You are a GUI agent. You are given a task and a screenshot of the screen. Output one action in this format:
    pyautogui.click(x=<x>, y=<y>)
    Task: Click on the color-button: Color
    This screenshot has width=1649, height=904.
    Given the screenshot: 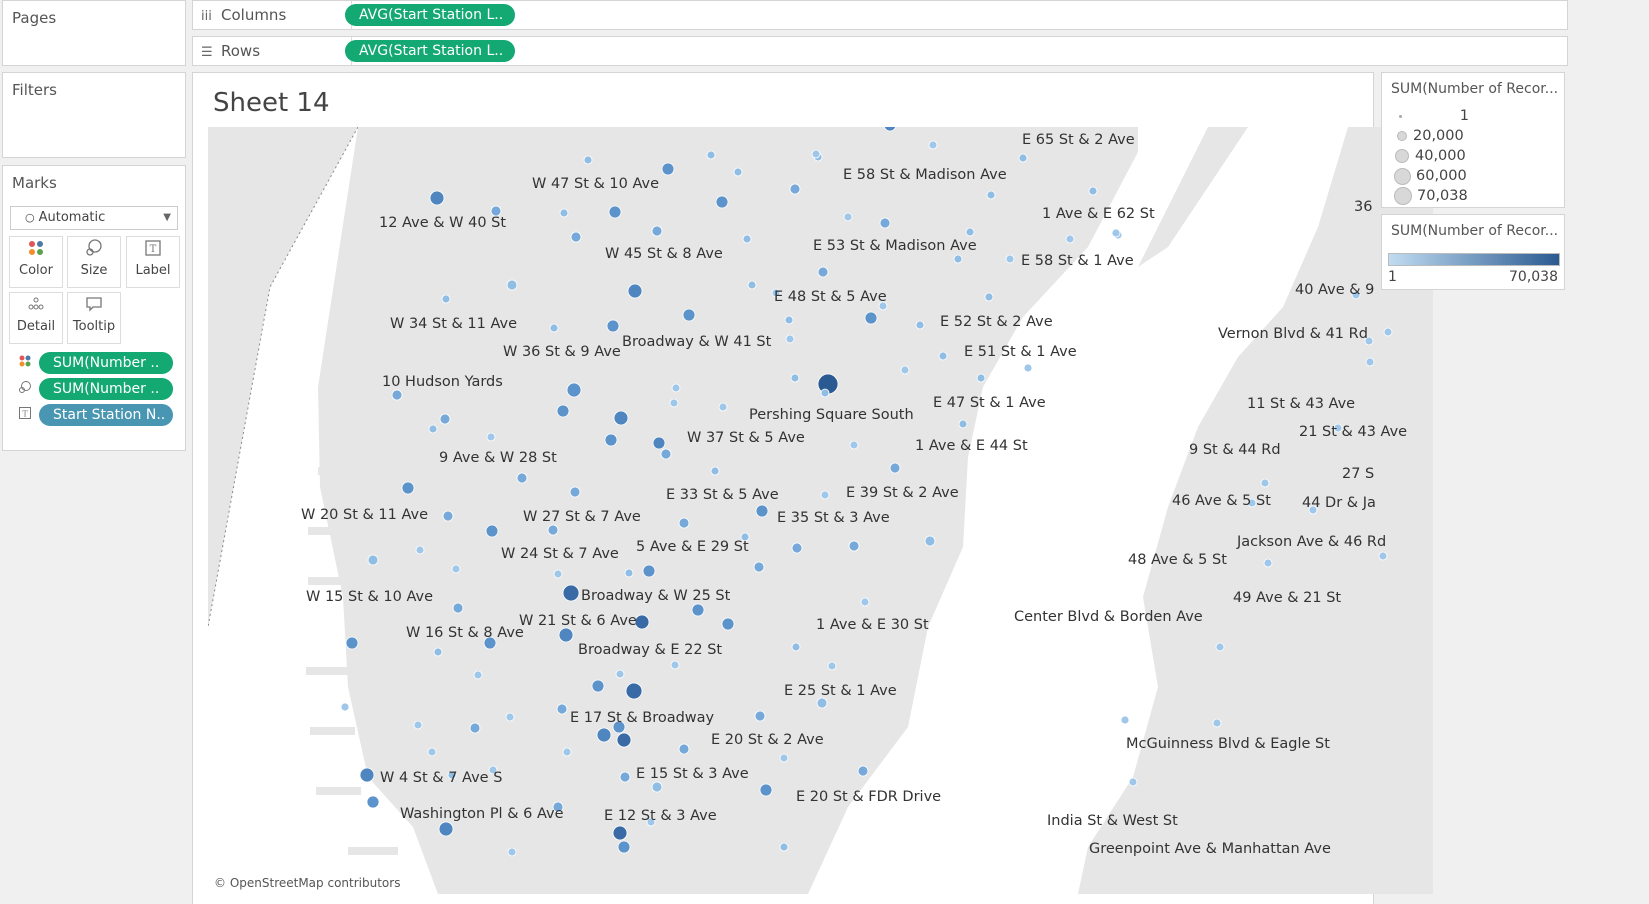 What is the action you would take?
    pyautogui.click(x=36, y=262)
    